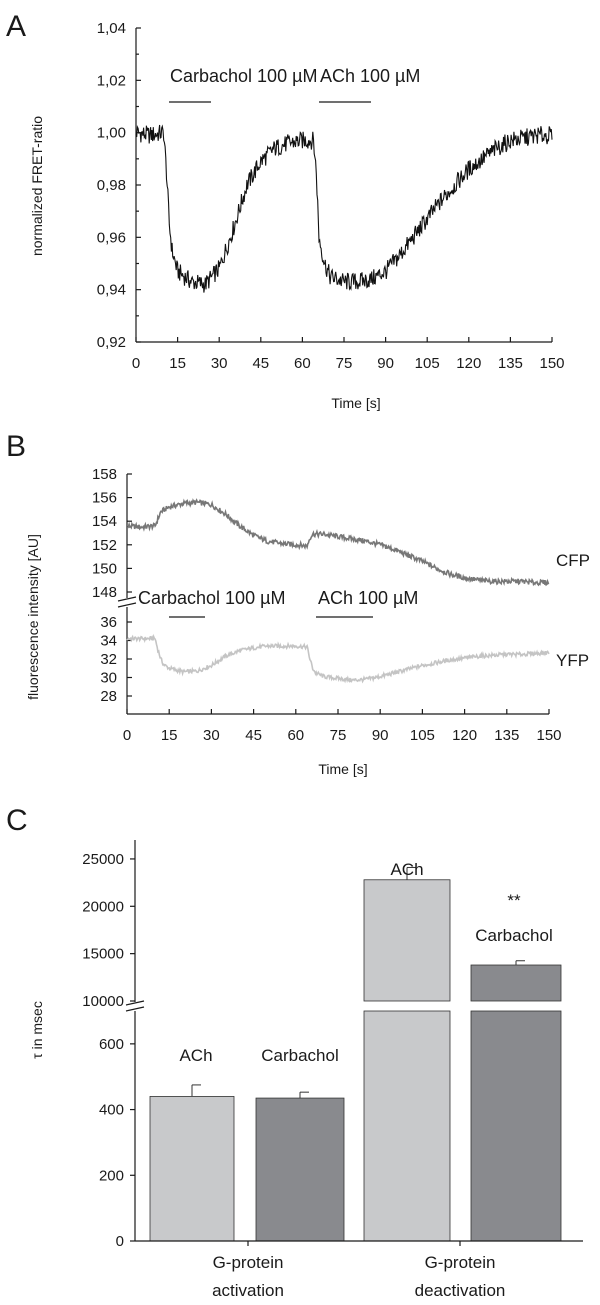 The image size is (600, 1305). What do you see at coordinates (516, 1126) in the screenshot?
I see `bar-carbachol-deactivation-lower-segment` at bounding box center [516, 1126].